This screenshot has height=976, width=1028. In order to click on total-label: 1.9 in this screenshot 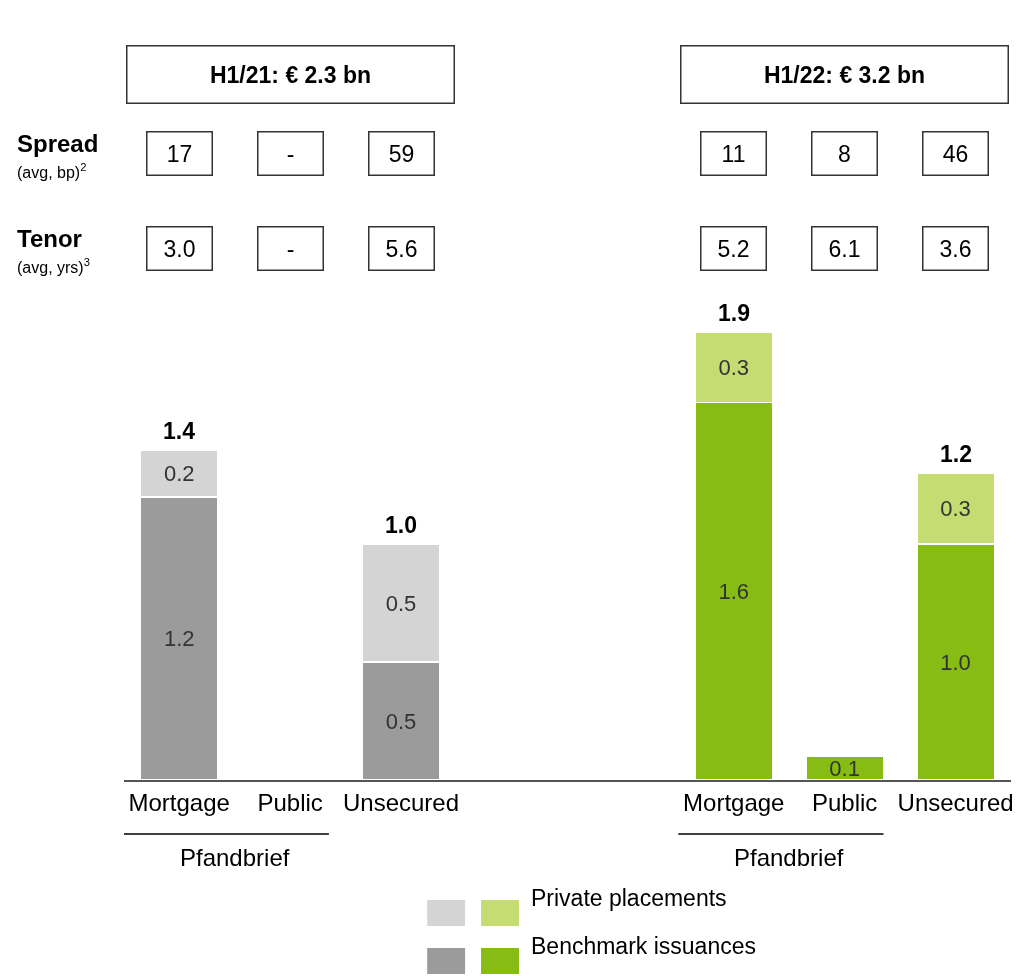, I will do `click(734, 313)`.